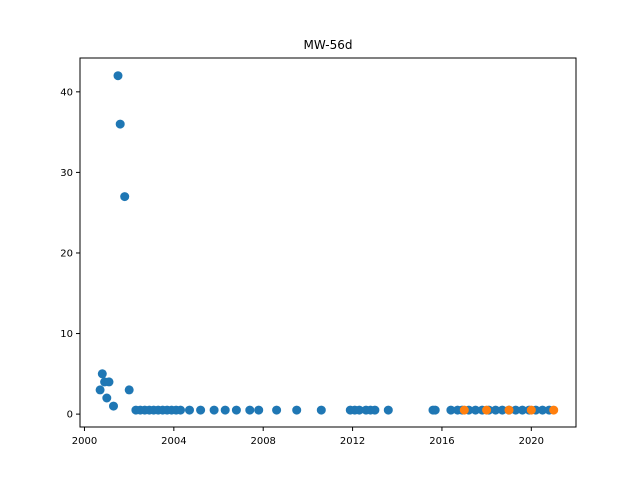 This screenshot has height=480, width=640. Describe the element at coordinates (66, 92) in the screenshot. I see `y-tick-label: 40` at that location.